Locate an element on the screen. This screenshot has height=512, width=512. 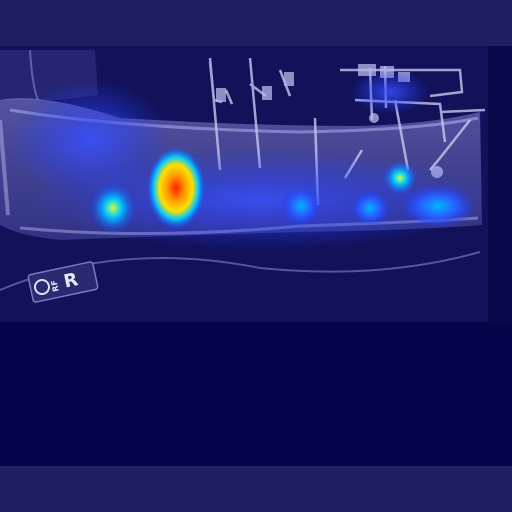
orientation-marker: R RF is located at coordinates (63, 282).